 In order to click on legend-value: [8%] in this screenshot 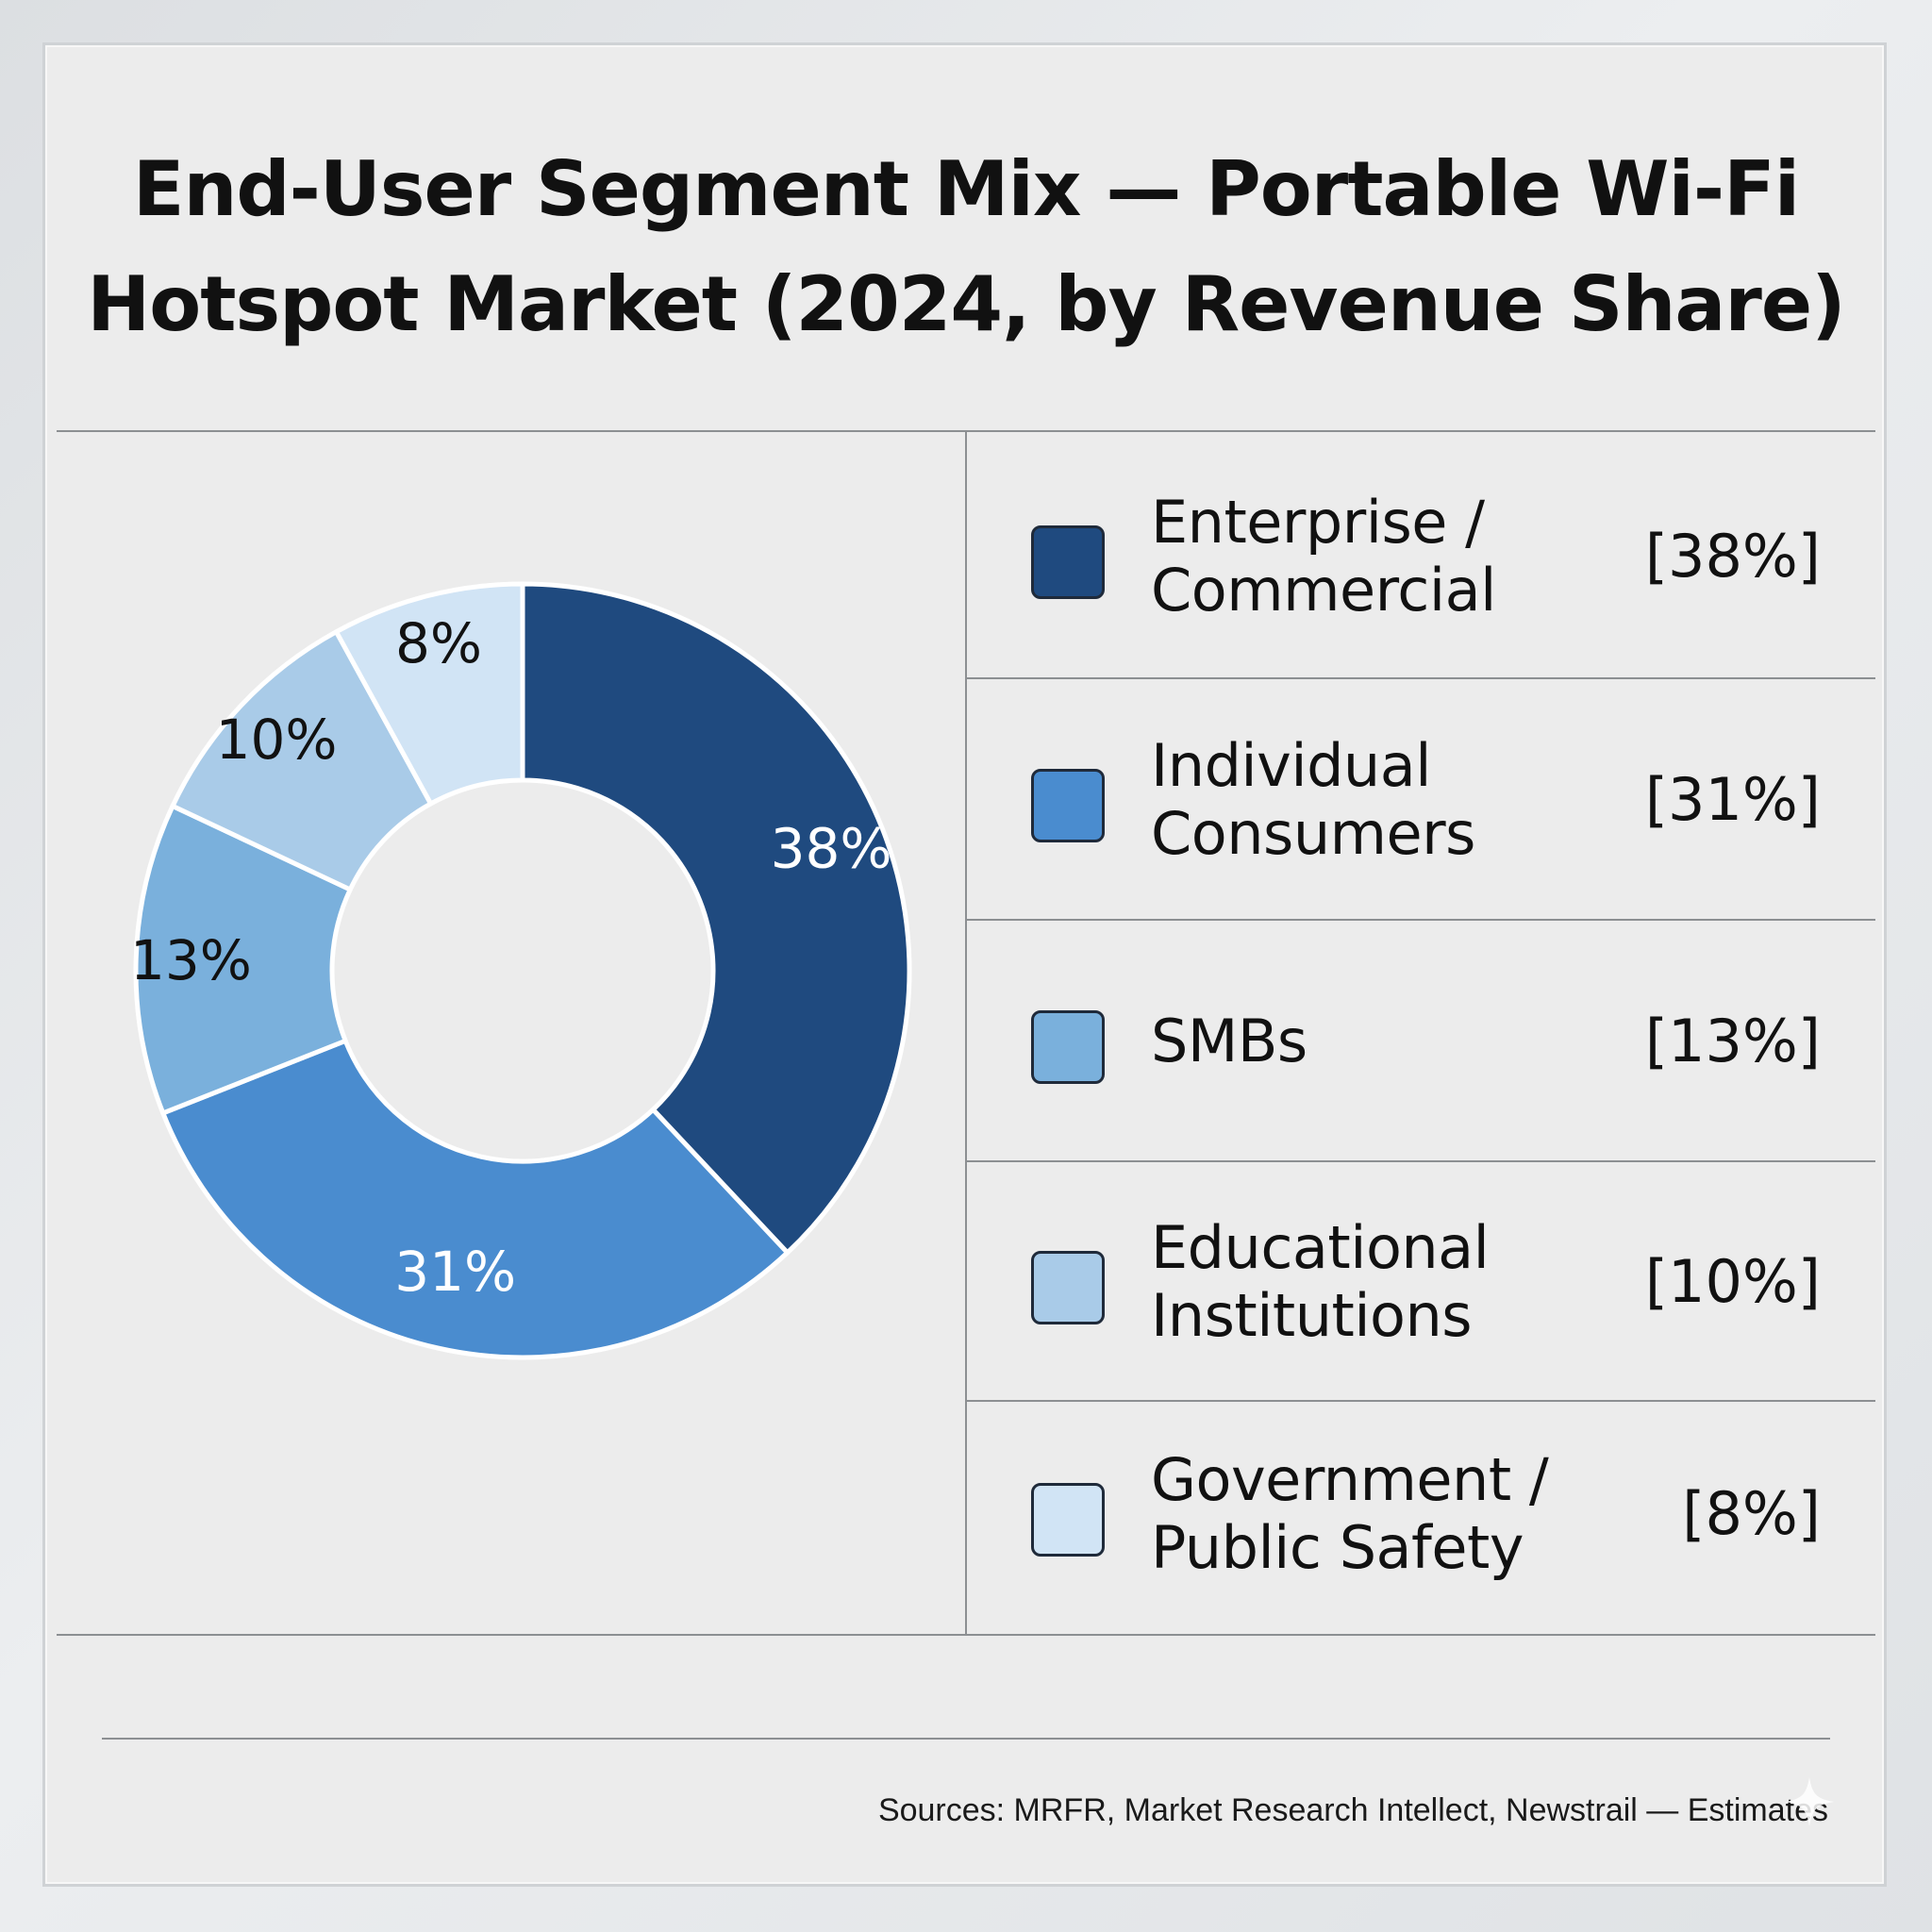, I will do `click(1751, 1513)`.